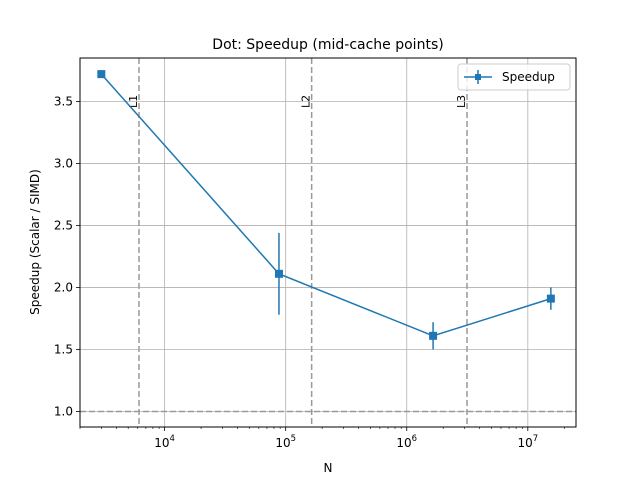 This screenshot has height=480, width=640. I want to click on y-axis-label: Speedup (Scalar / SIMD), so click(35, 242).